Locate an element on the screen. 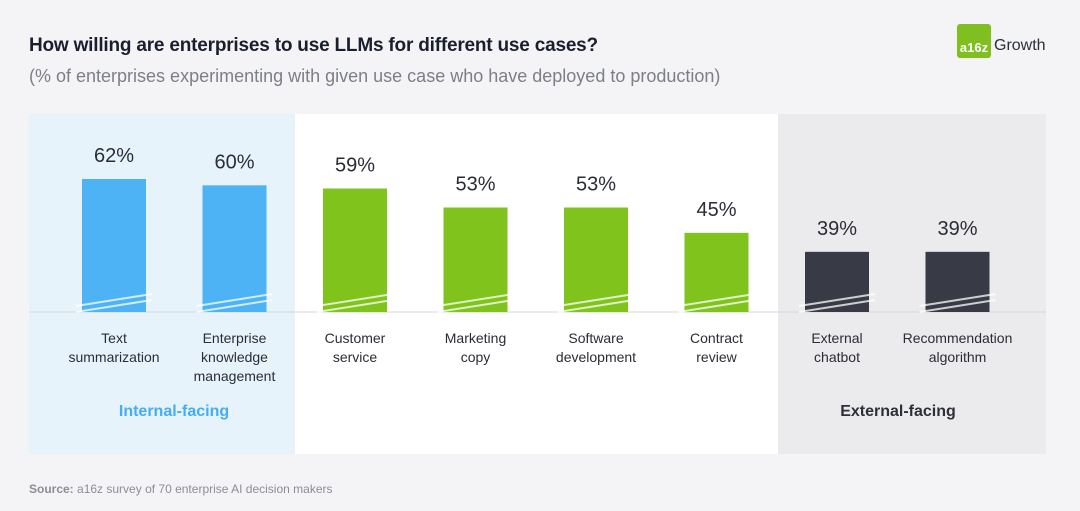 The height and width of the screenshot is (511, 1080). value-label: 59% is located at coordinates (355, 166).